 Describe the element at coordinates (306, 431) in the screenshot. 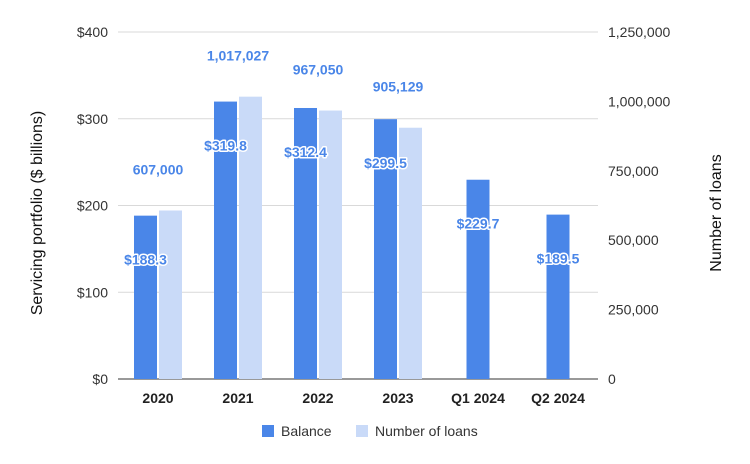

I see `legend-label-balance: Balance` at that location.